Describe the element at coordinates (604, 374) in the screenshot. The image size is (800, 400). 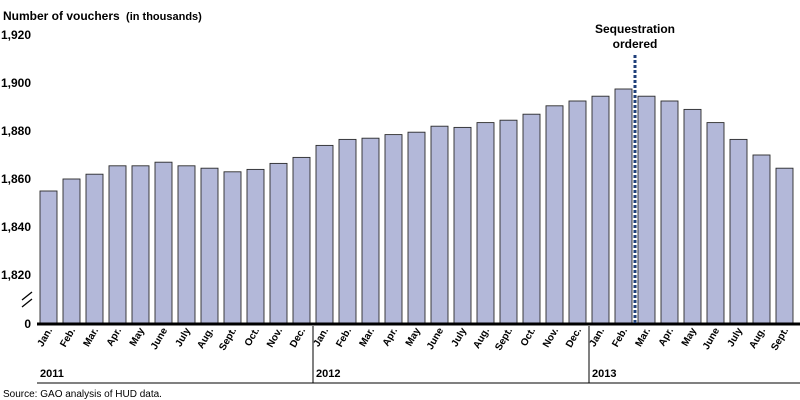
I see `year-label: 2013` at that location.